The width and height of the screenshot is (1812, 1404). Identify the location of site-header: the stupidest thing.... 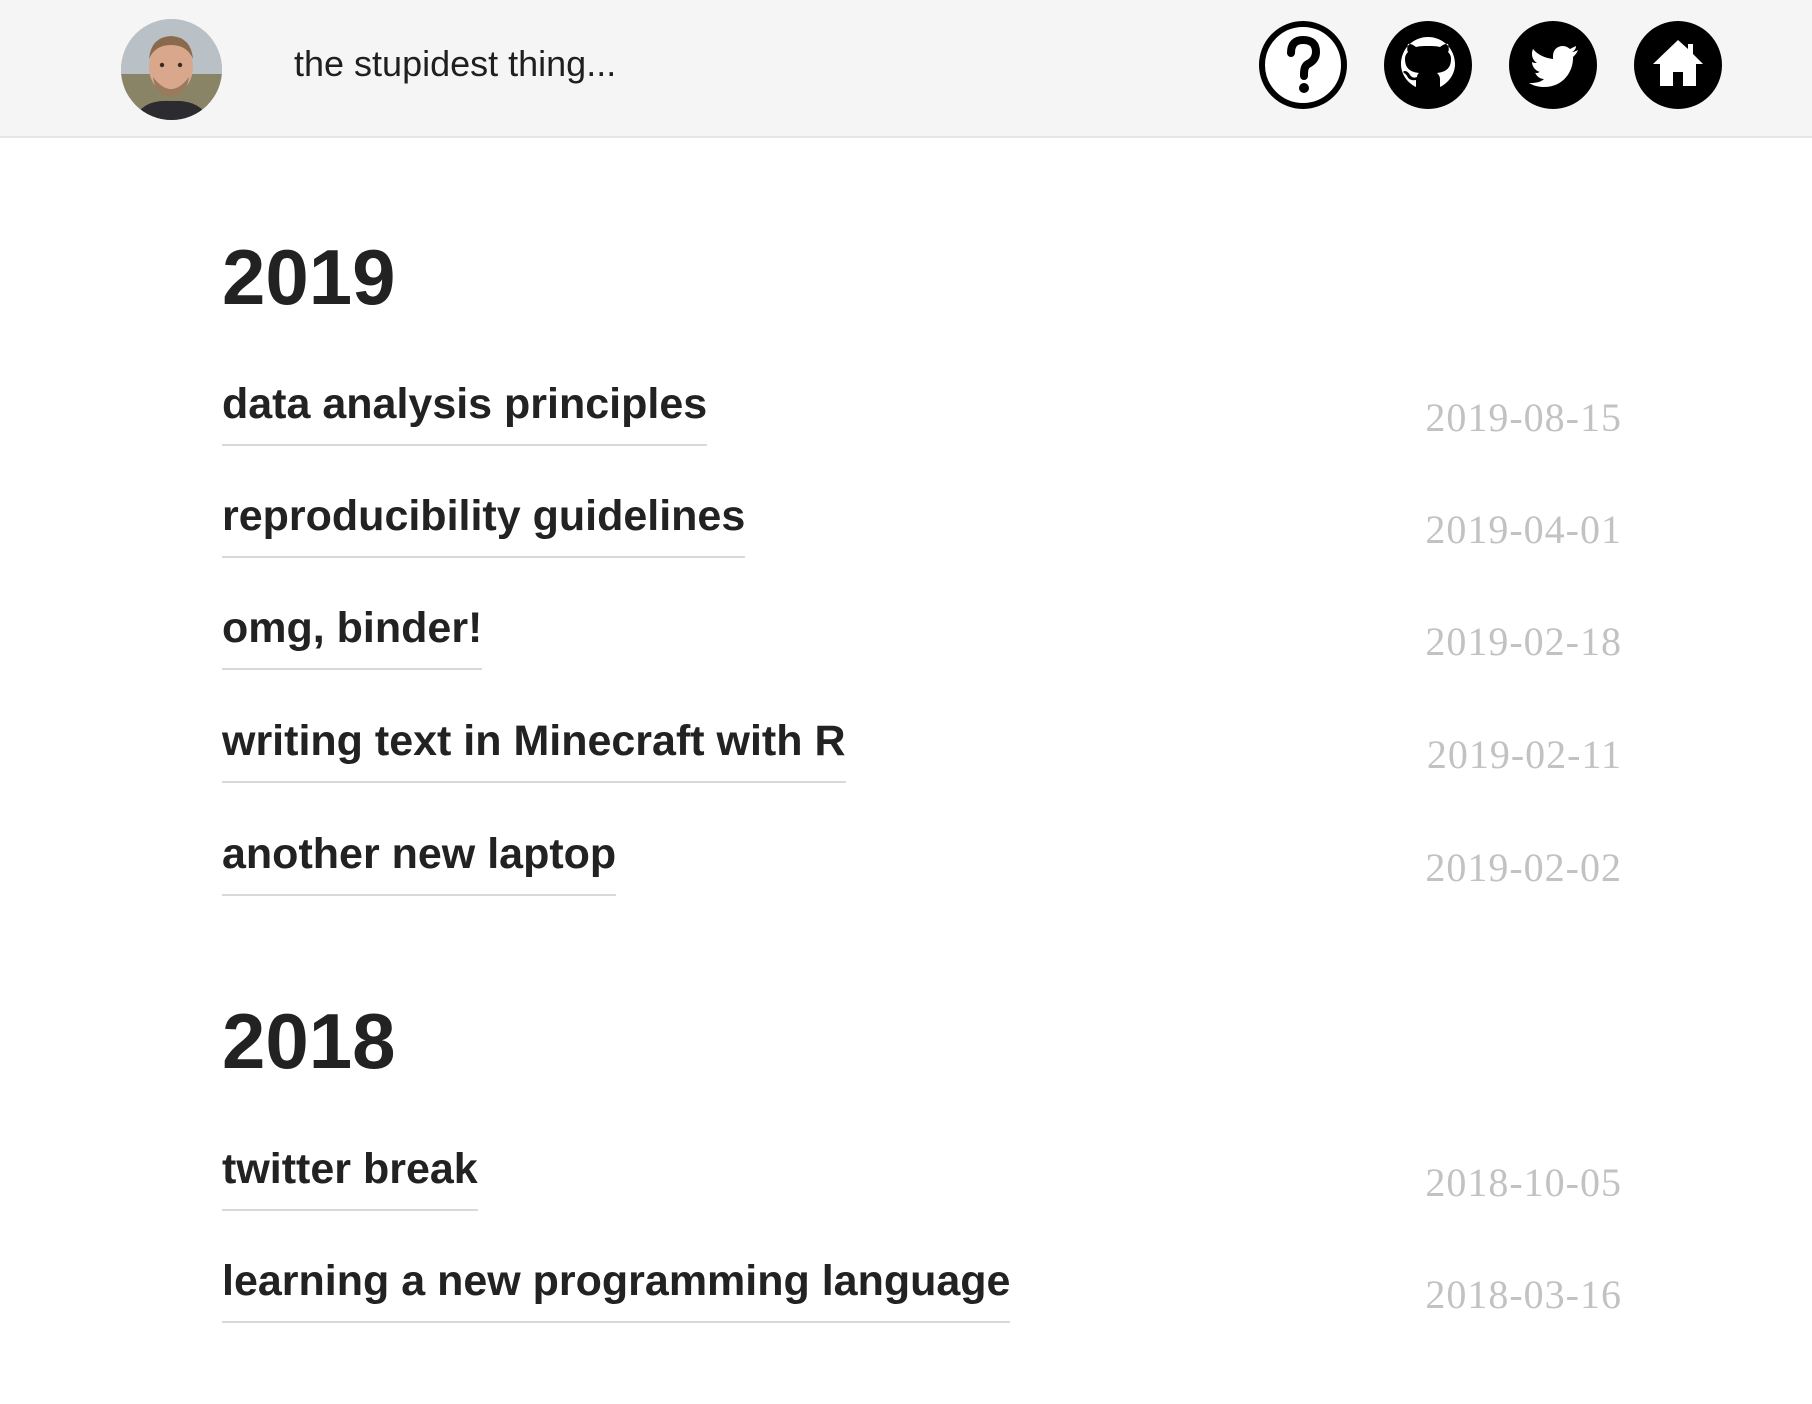
(906, 69).